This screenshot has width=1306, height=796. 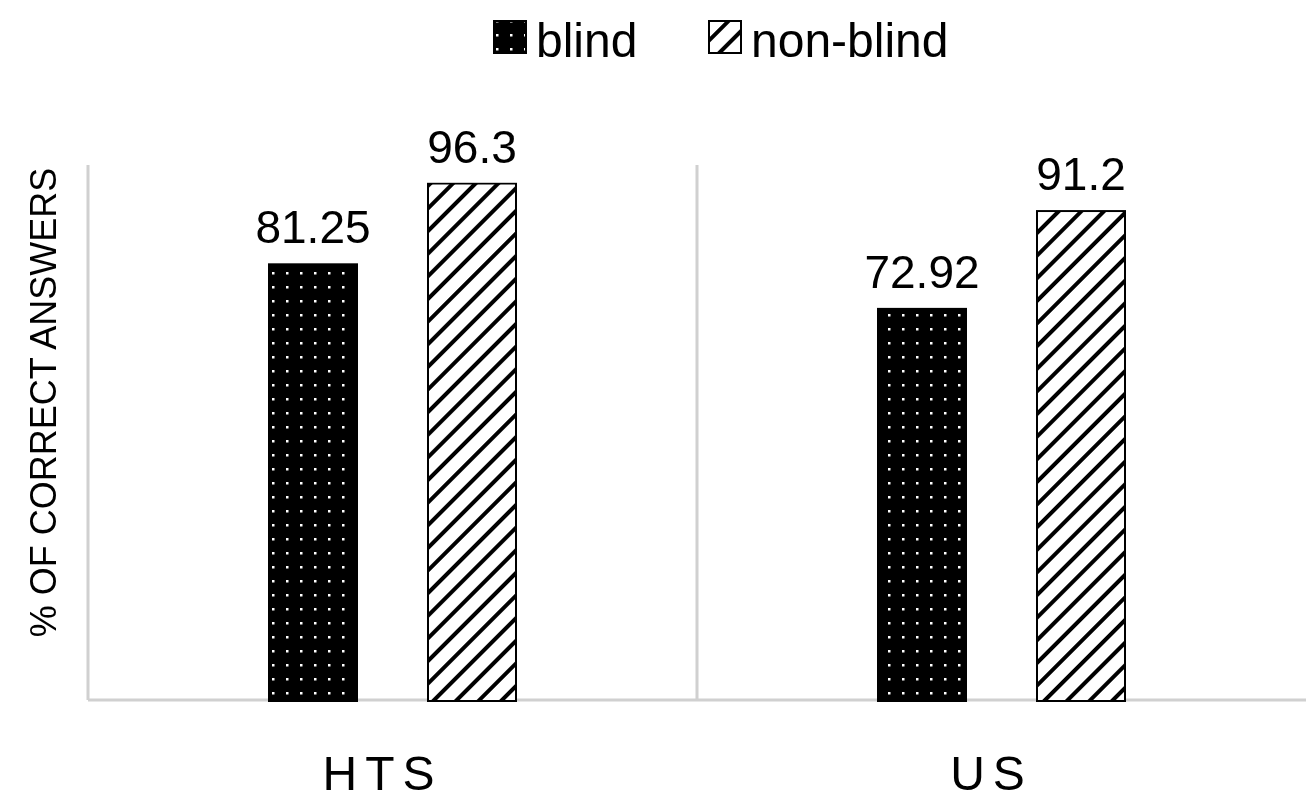 I want to click on data-label: 72.92, so click(x=922, y=271).